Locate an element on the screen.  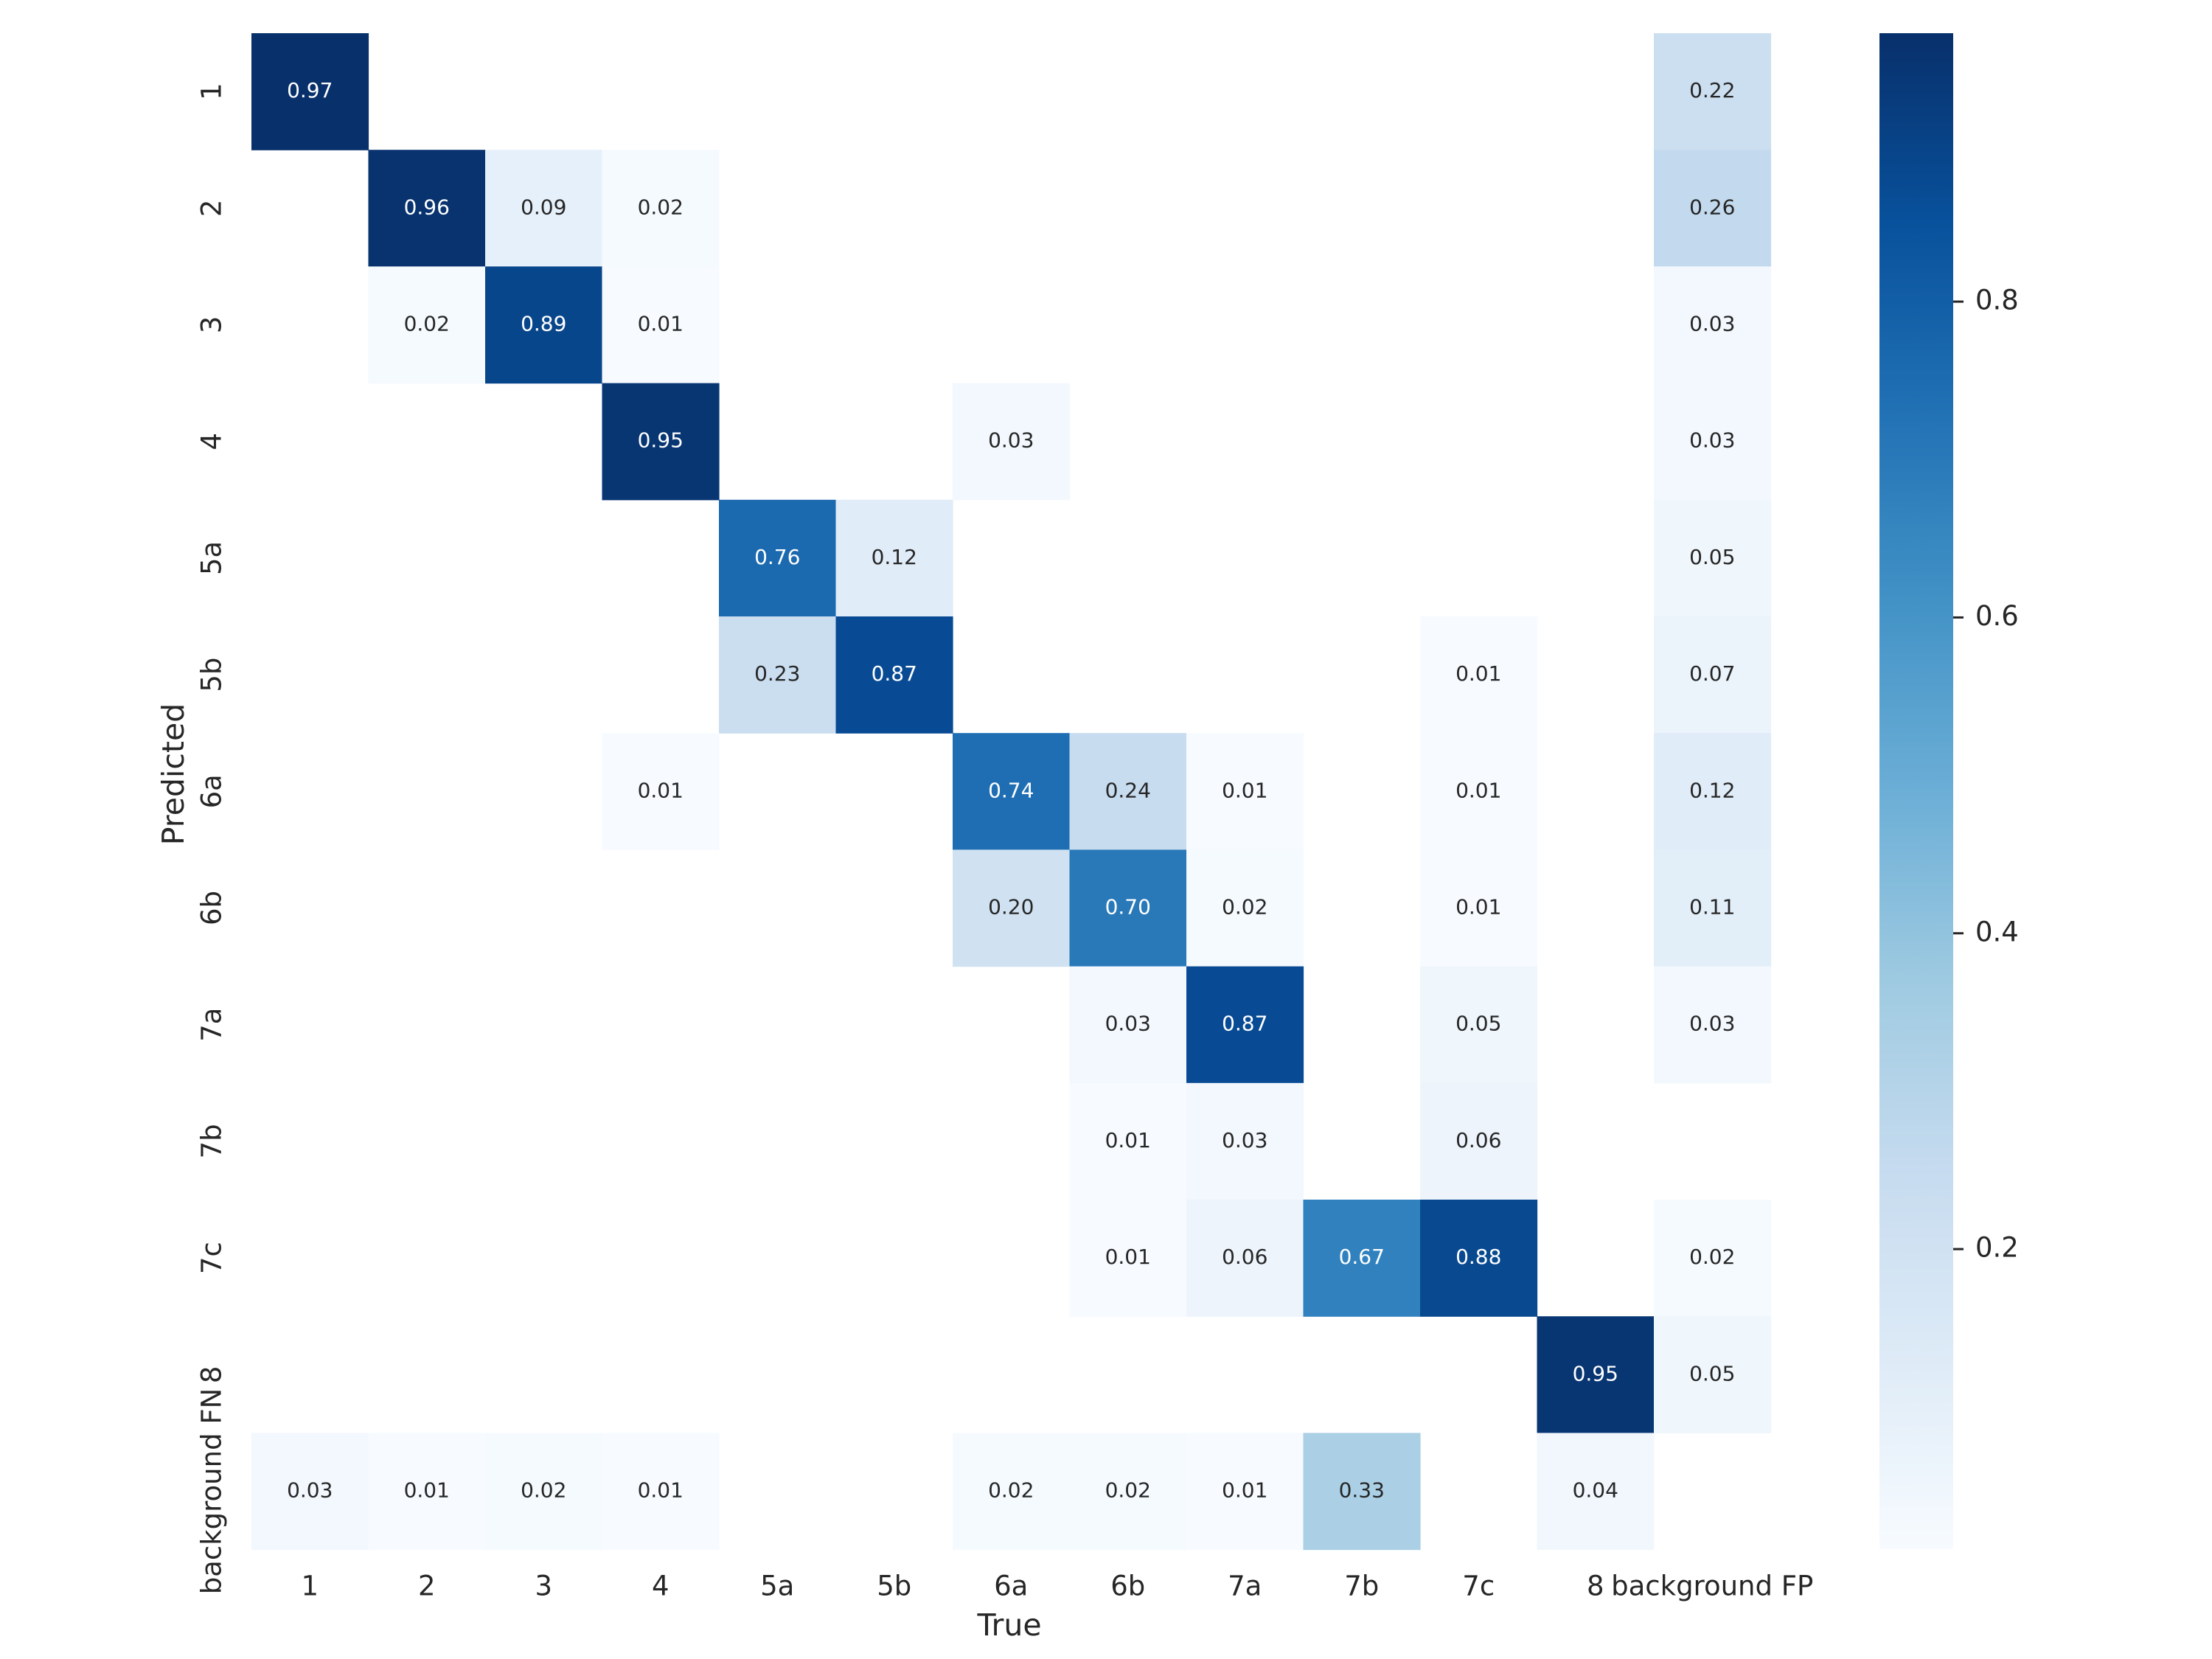
cell-value-label: 0.26 is located at coordinates (1712, 207).